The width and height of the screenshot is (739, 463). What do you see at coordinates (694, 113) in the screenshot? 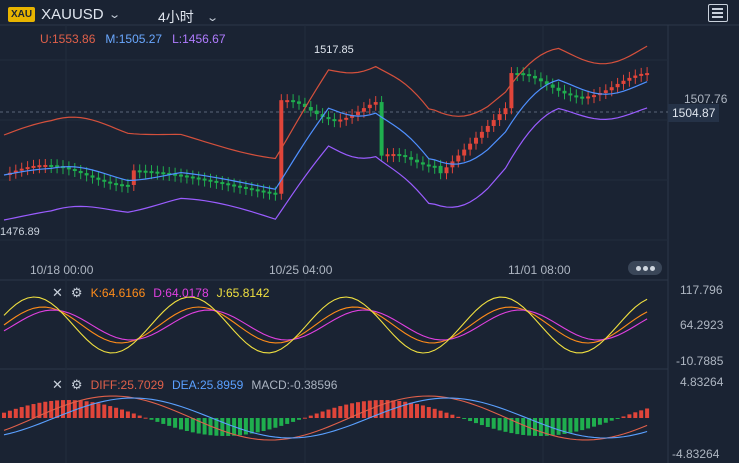
I see `current-price-tag: 1504.87` at bounding box center [694, 113].